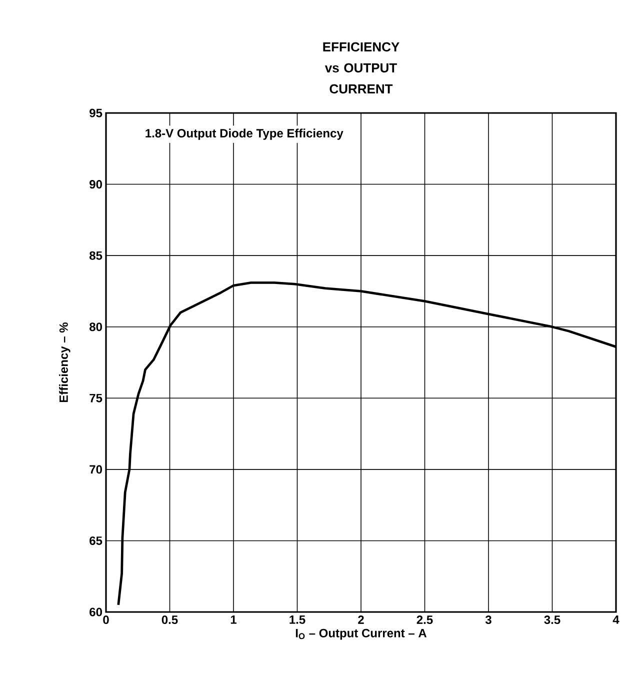 The image size is (623, 680). I want to click on x-tick-label: 1.5, so click(298, 620).